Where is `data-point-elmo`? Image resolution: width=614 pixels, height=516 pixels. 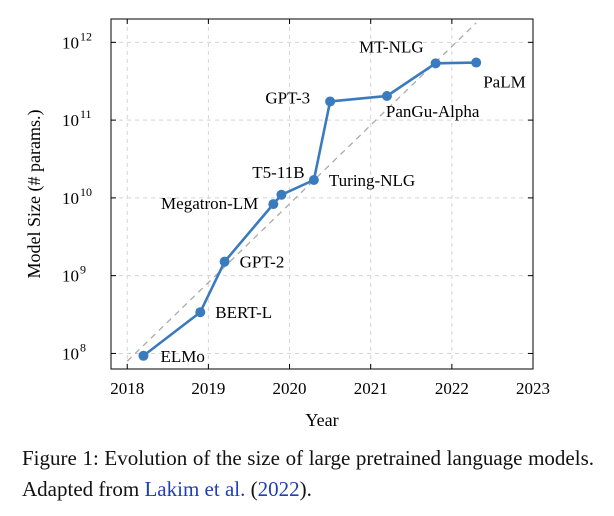 data-point-elmo is located at coordinates (143, 355).